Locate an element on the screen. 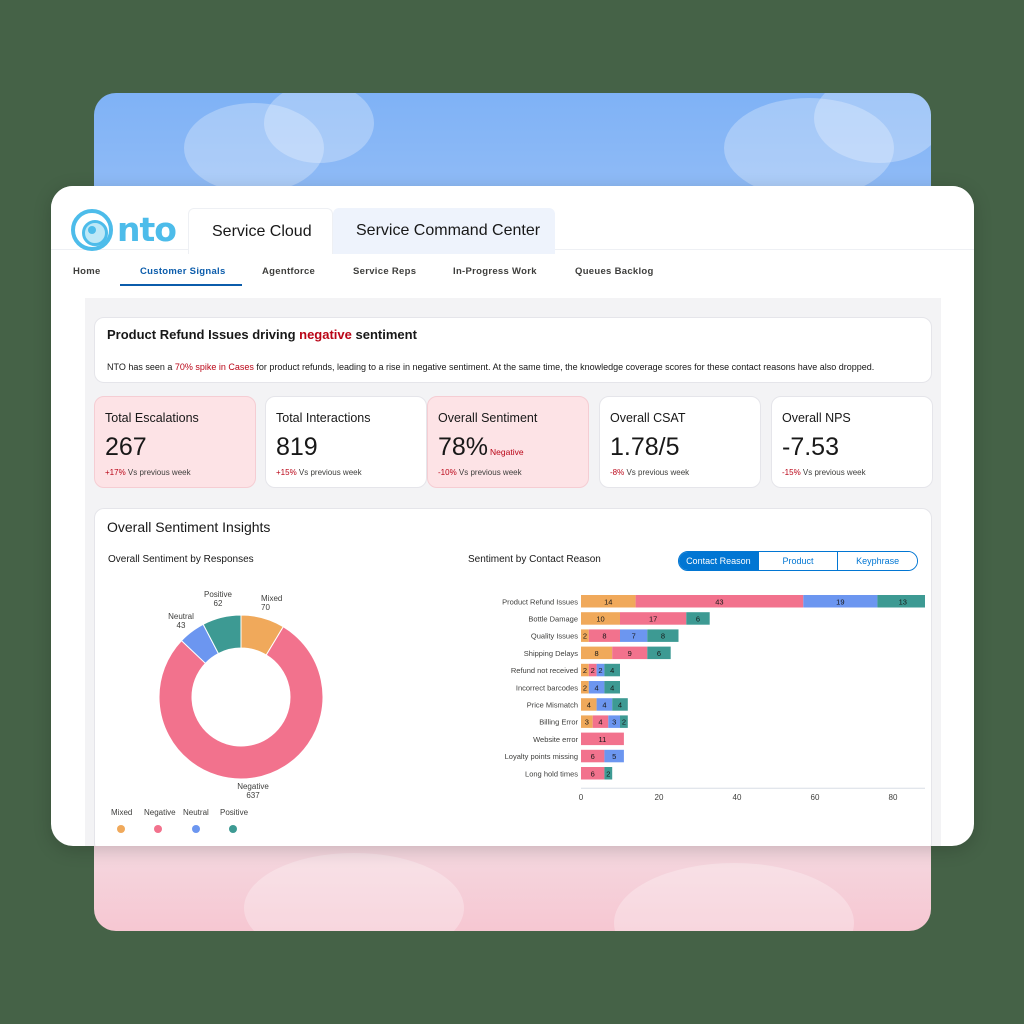 The image size is (1024, 1024). kpi-delta: -10% Vs previous week is located at coordinates (480, 472).